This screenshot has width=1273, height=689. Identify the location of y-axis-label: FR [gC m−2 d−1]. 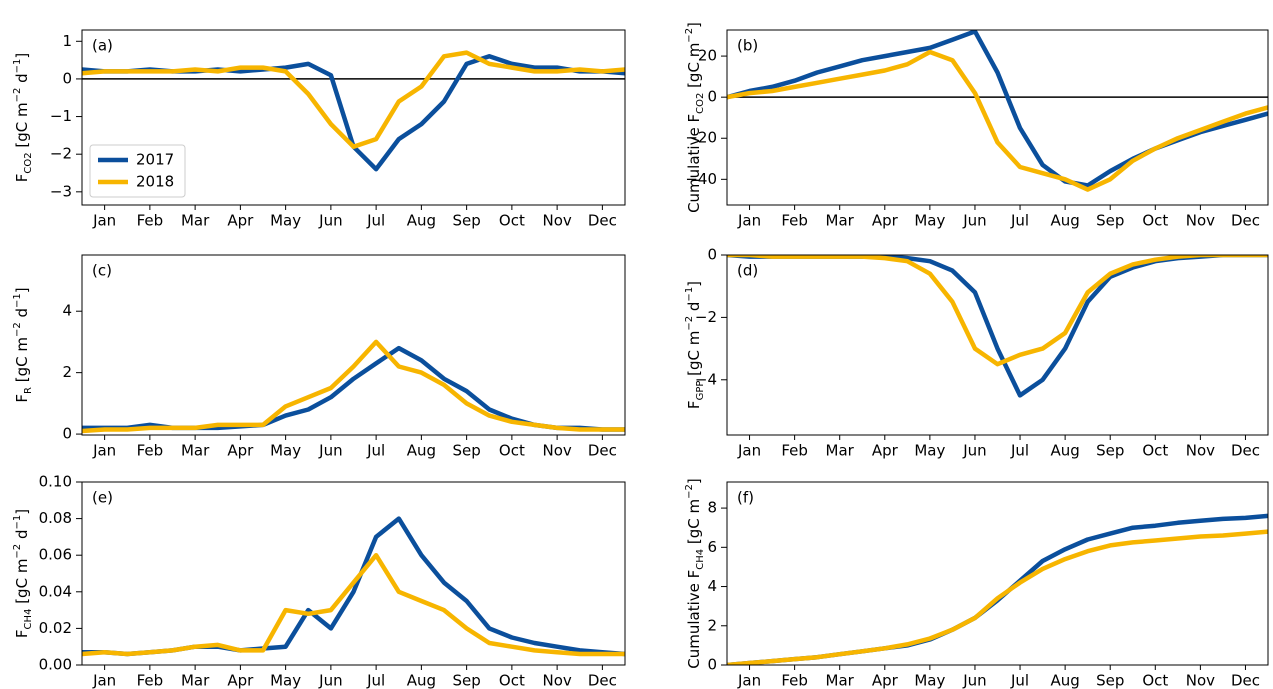
(23, 344).